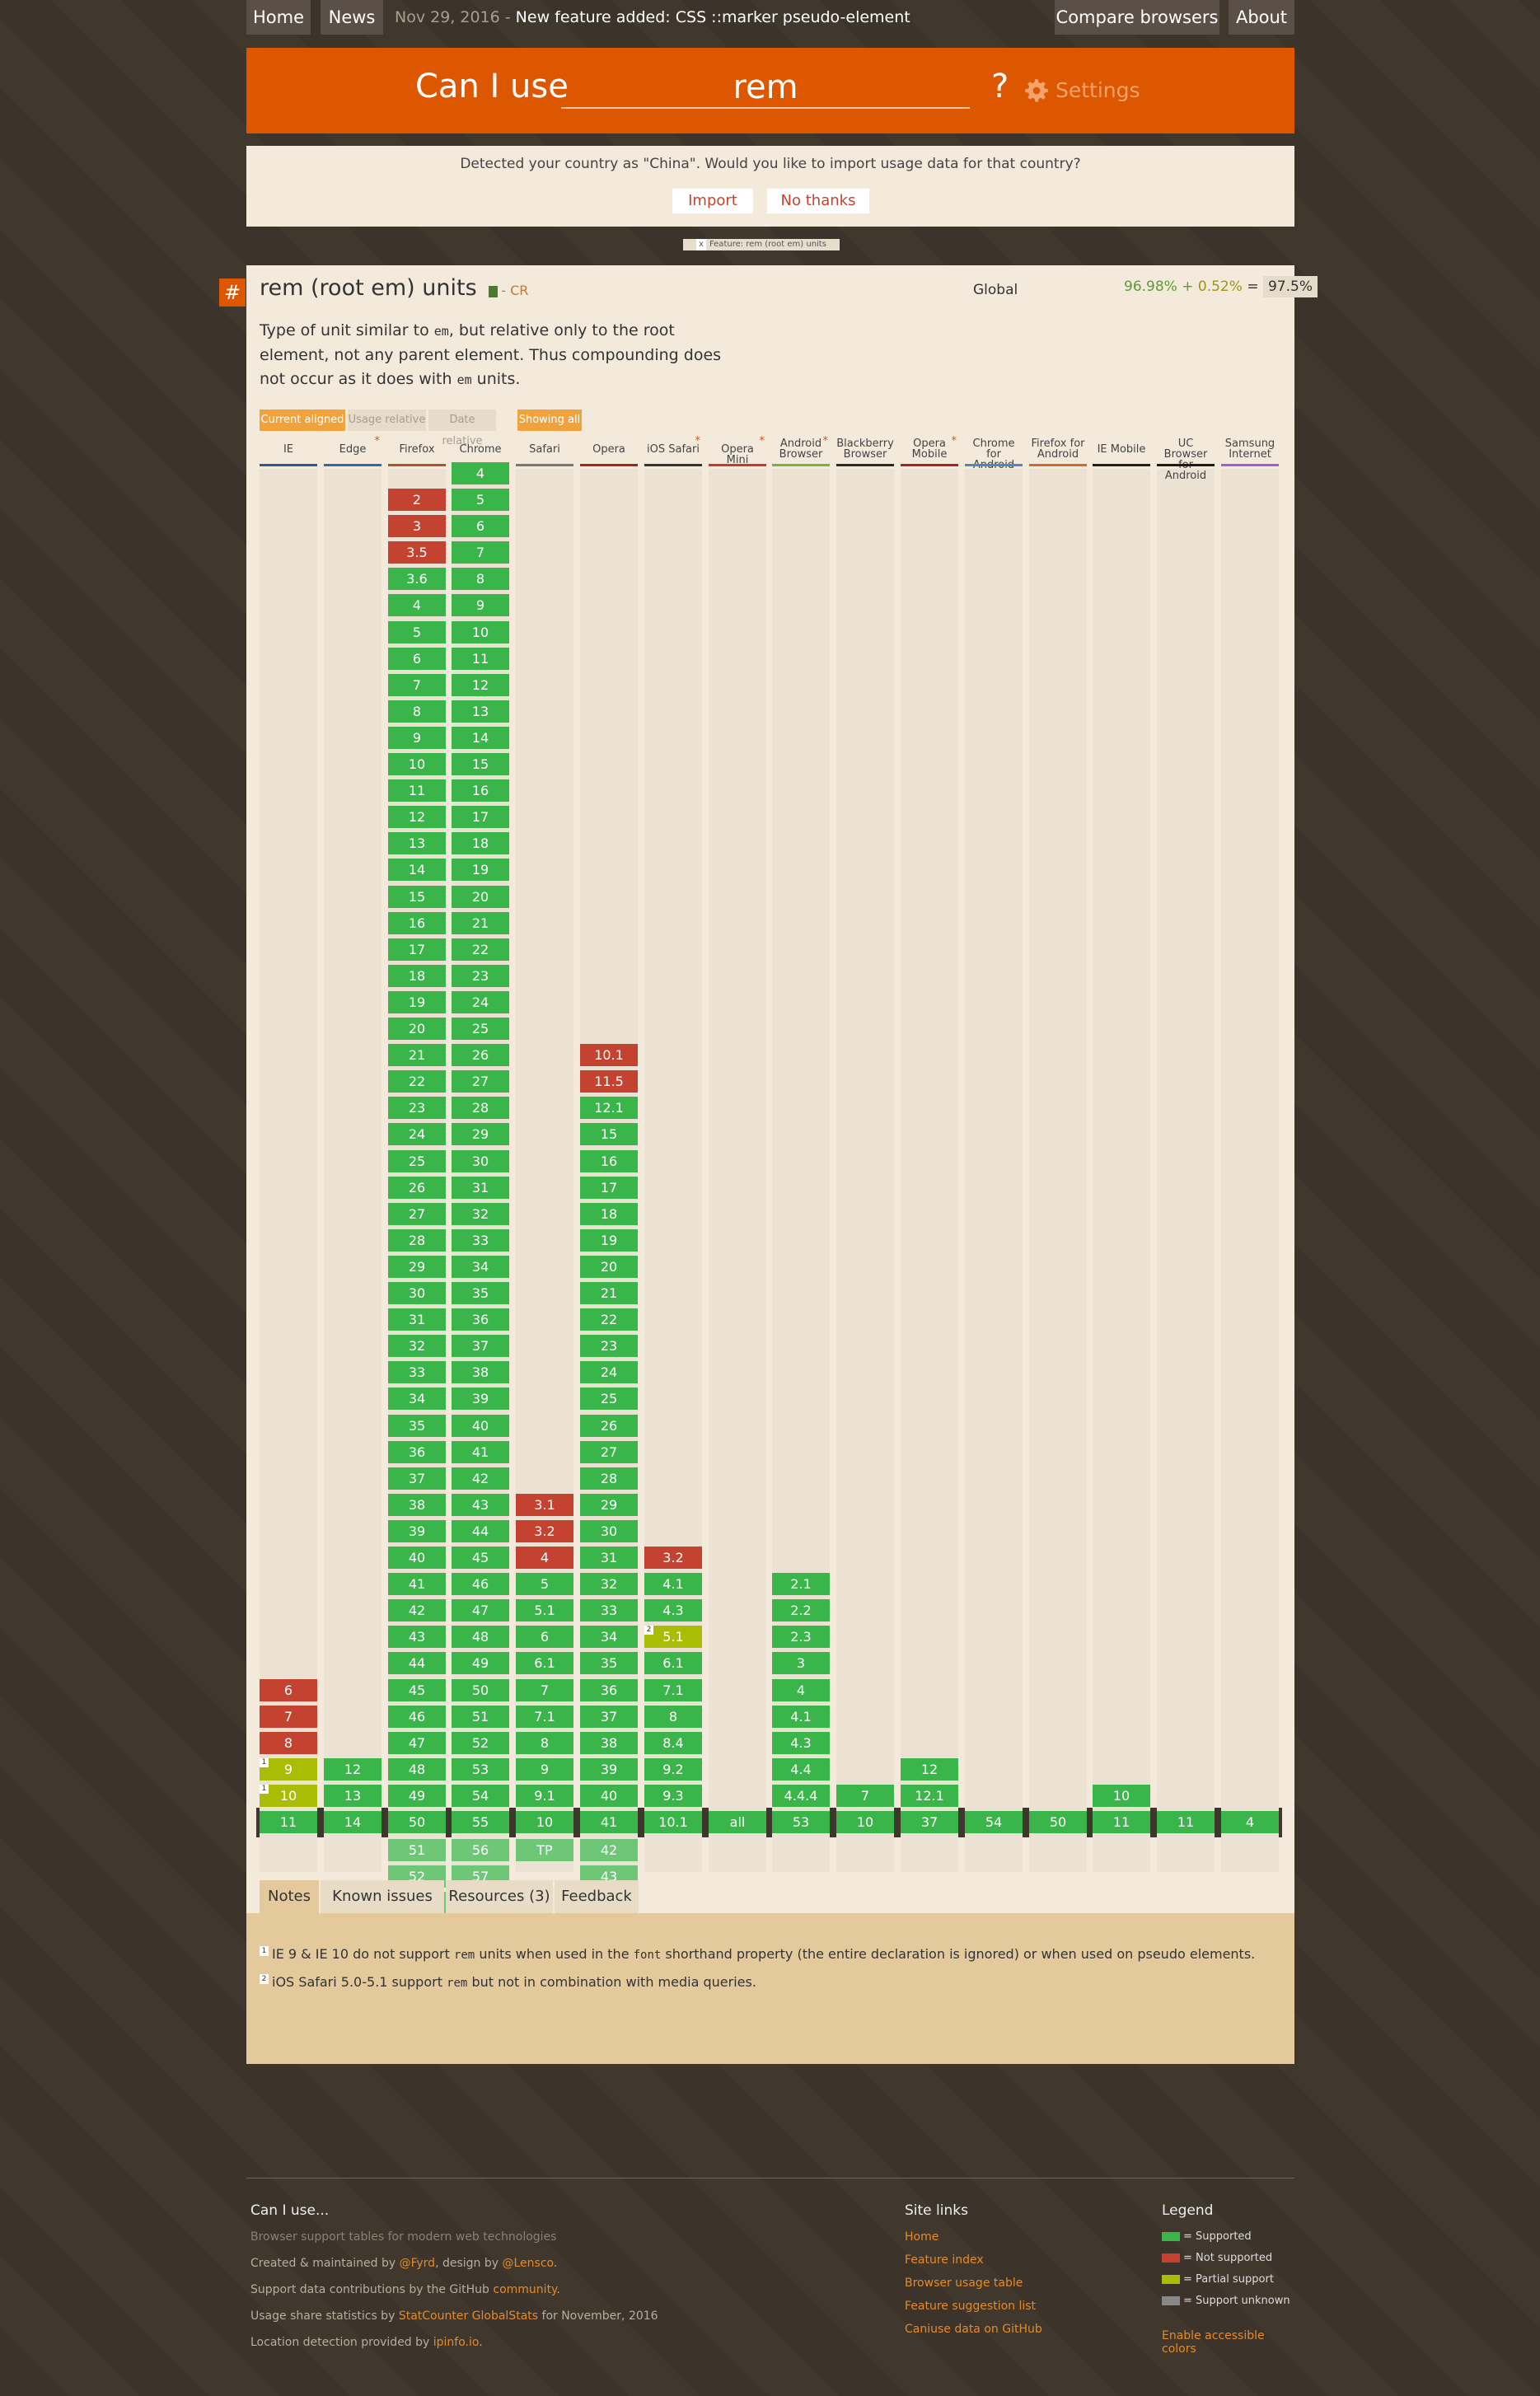  Describe the element at coordinates (544, 1850) in the screenshot. I see `future-version-cell: TP` at that location.